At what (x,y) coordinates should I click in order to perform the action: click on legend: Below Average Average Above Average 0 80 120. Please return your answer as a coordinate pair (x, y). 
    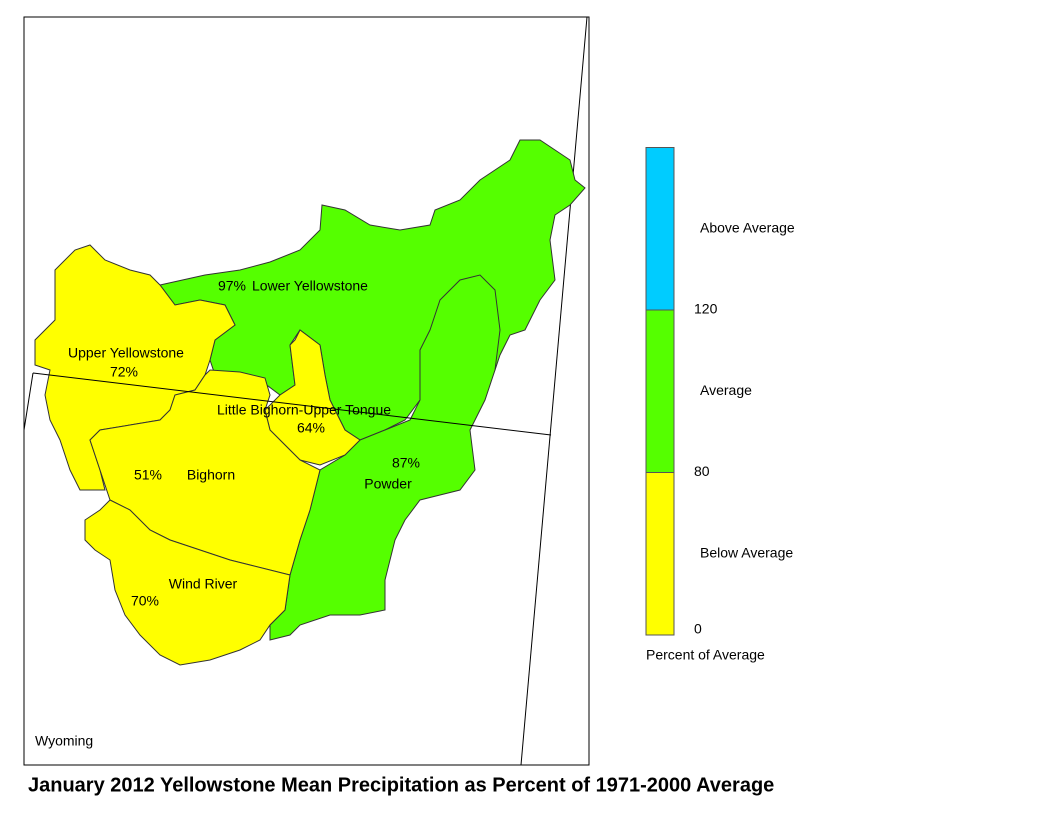
    Looking at the image, I should click on (720, 392).